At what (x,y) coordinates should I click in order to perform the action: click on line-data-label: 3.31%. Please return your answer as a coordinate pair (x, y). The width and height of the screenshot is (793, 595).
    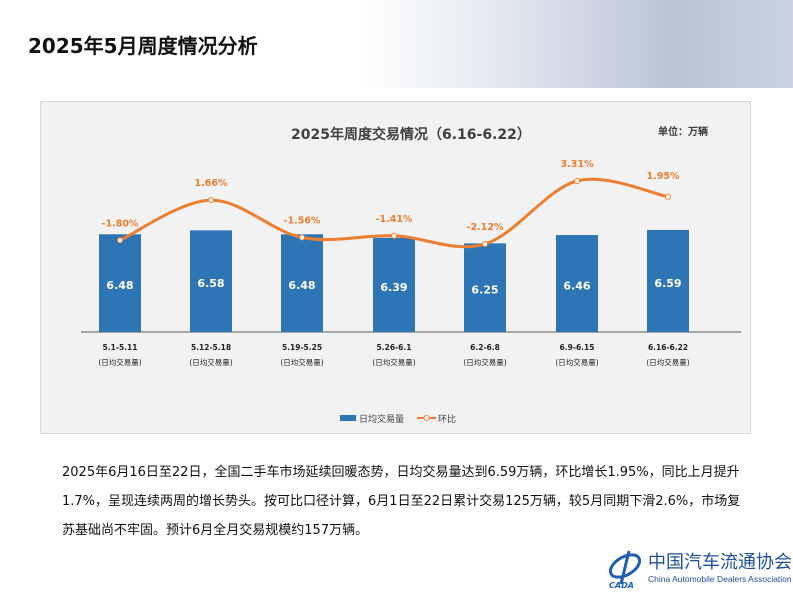
    Looking at the image, I should click on (577, 164).